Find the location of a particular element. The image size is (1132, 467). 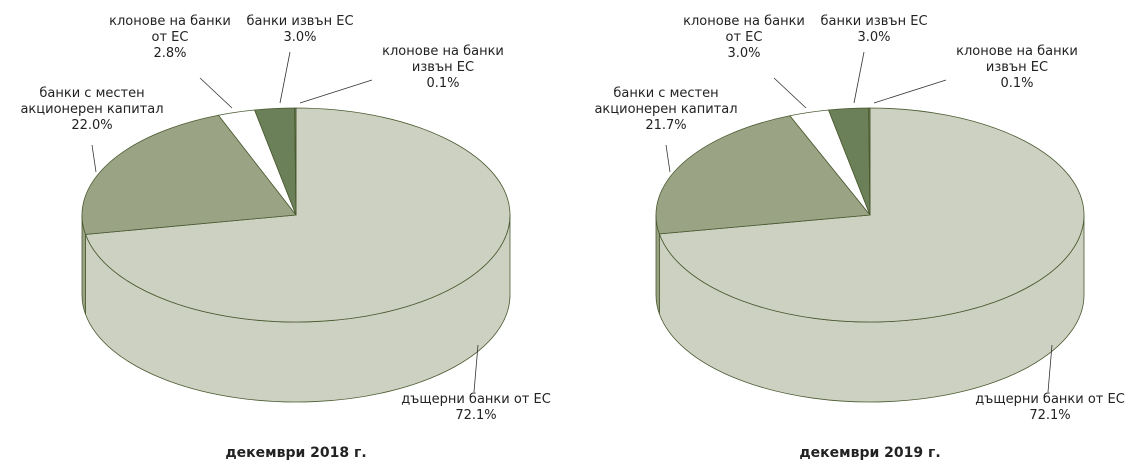

value-label: 22.0% is located at coordinates (92, 125).